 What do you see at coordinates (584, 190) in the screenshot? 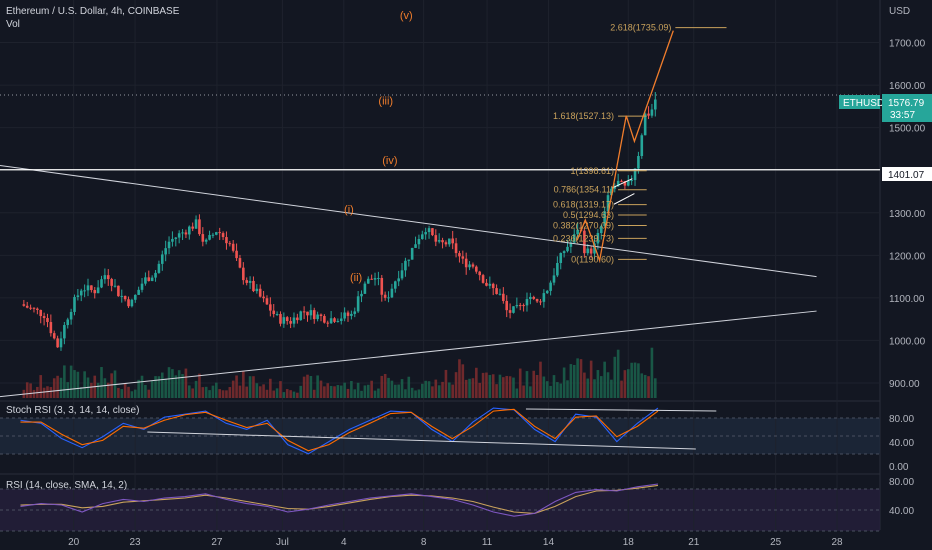
I see `fib-label-3: 0.786(1354.11)` at bounding box center [584, 190].